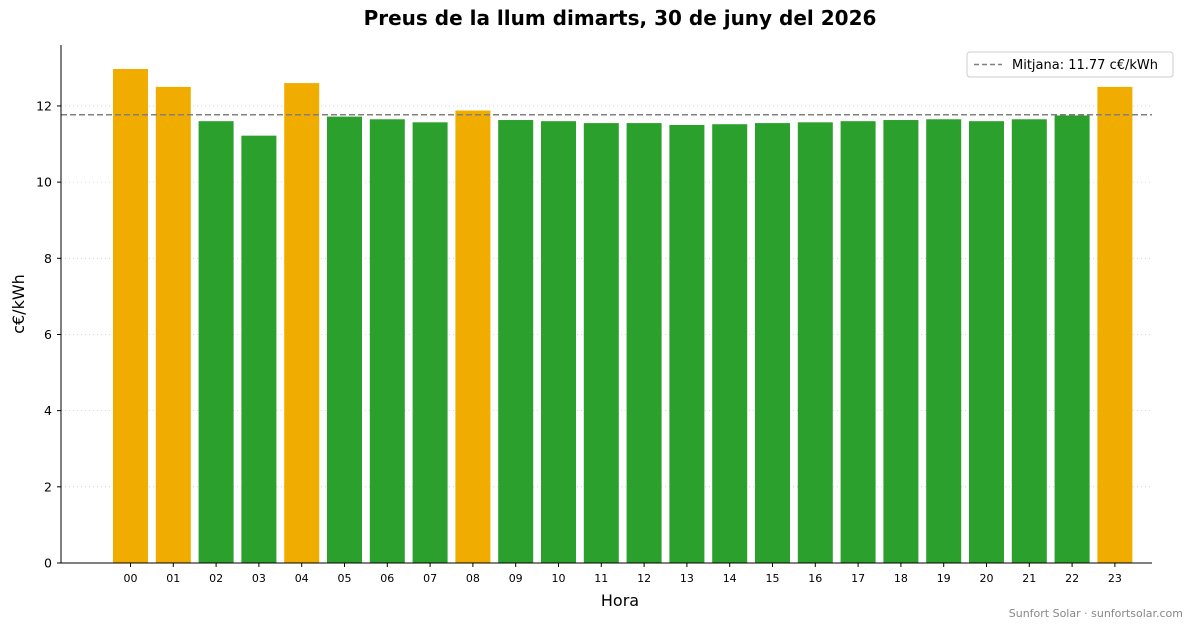  I want to click on x-tick-label: 12, so click(644, 578).